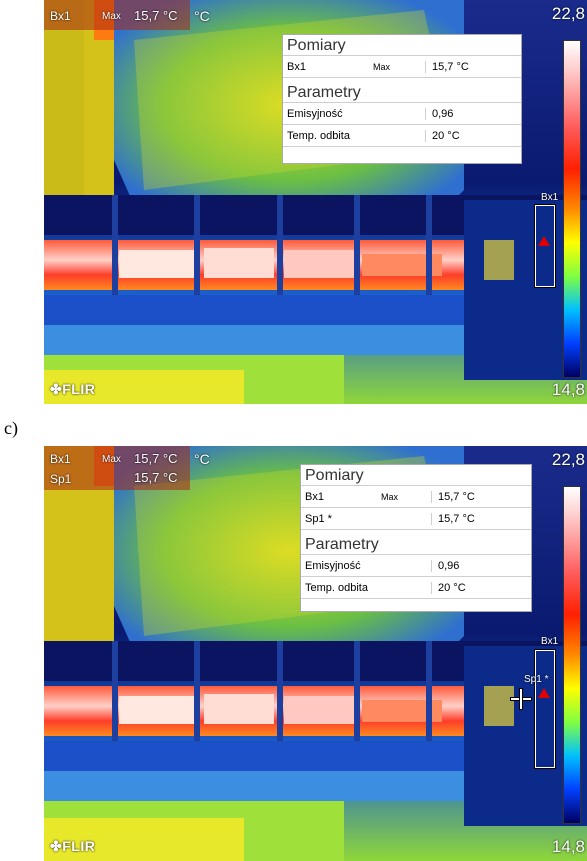 This screenshot has height=861, width=587. Describe the element at coordinates (536, 679) in the screenshot. I see `spot-label: Sp1 *` at that location.